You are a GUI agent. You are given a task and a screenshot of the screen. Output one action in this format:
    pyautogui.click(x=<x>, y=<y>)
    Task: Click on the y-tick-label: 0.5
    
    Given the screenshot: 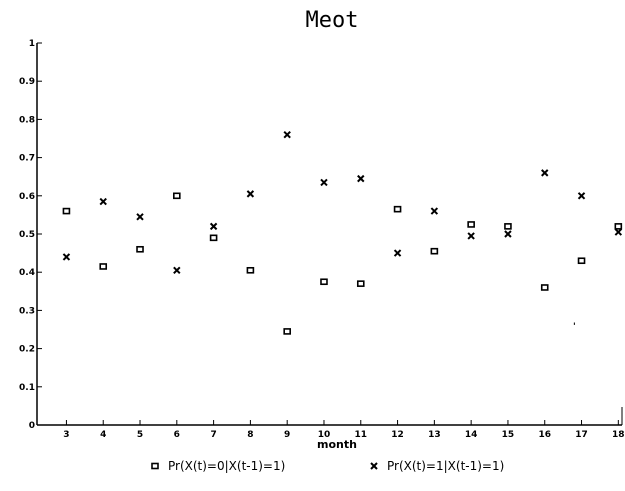 What is the action you would take?
    pyautogui.click(x=27, y=235)
    